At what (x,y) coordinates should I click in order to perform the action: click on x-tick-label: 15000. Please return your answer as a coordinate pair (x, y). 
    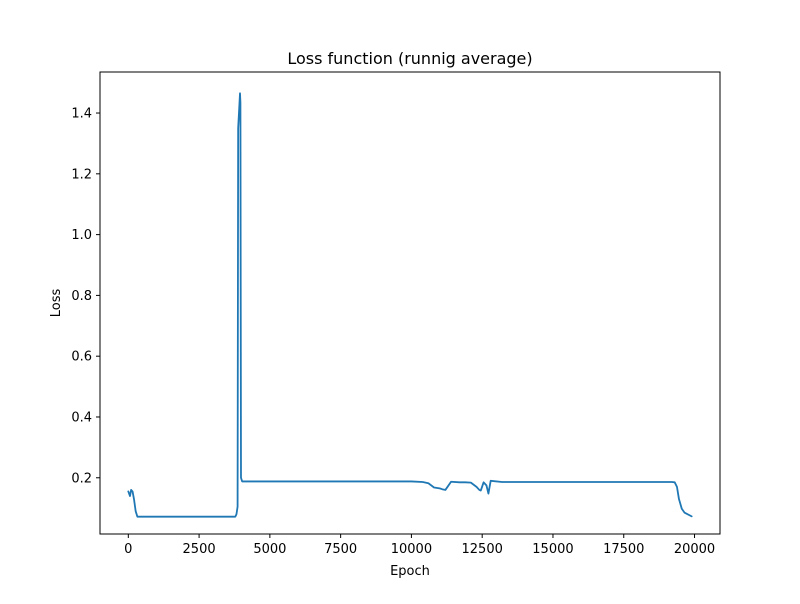
    Looking at the image, I should click on (552, 549).